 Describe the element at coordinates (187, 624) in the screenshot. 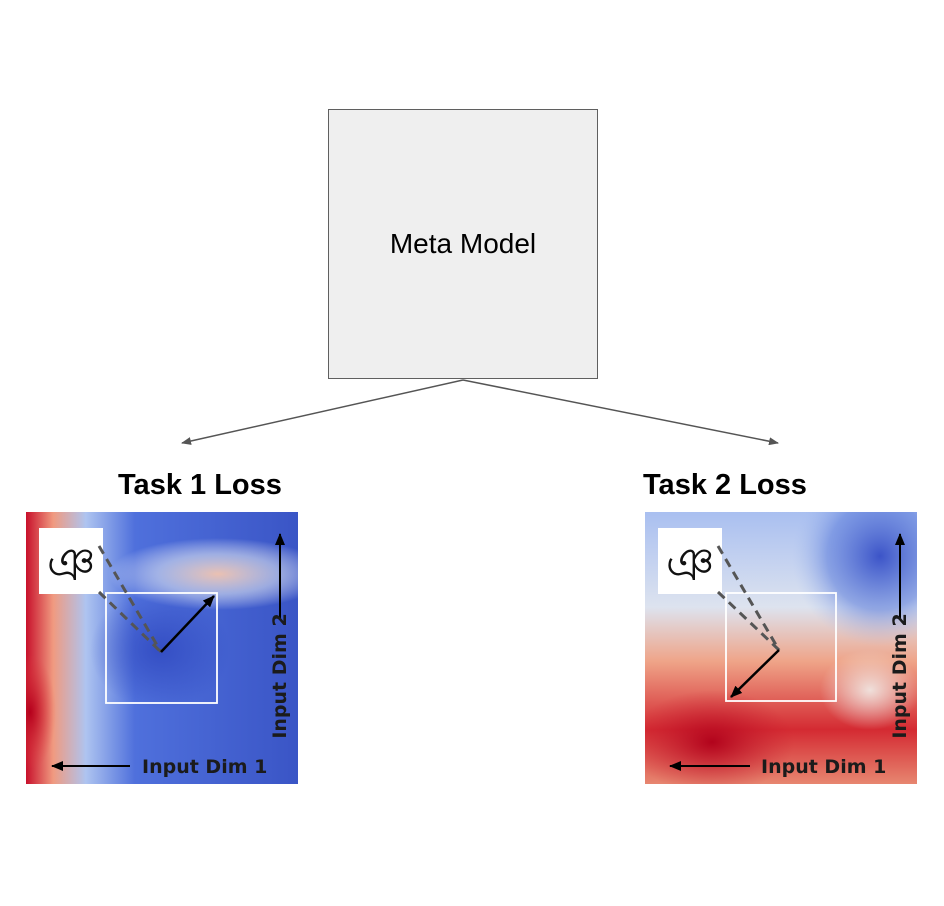

I see `task-1-adaptation-arrow` at that location.